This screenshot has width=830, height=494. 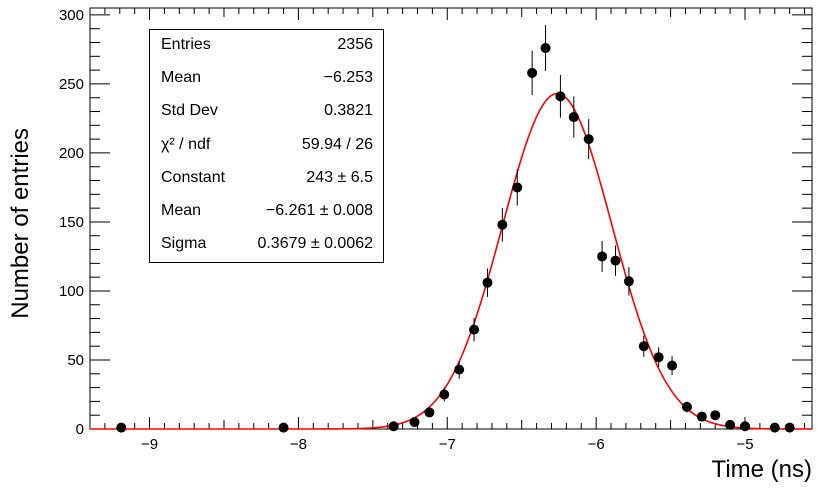 I want to click on y-tick-label: 50, so click(x=75, y=360).